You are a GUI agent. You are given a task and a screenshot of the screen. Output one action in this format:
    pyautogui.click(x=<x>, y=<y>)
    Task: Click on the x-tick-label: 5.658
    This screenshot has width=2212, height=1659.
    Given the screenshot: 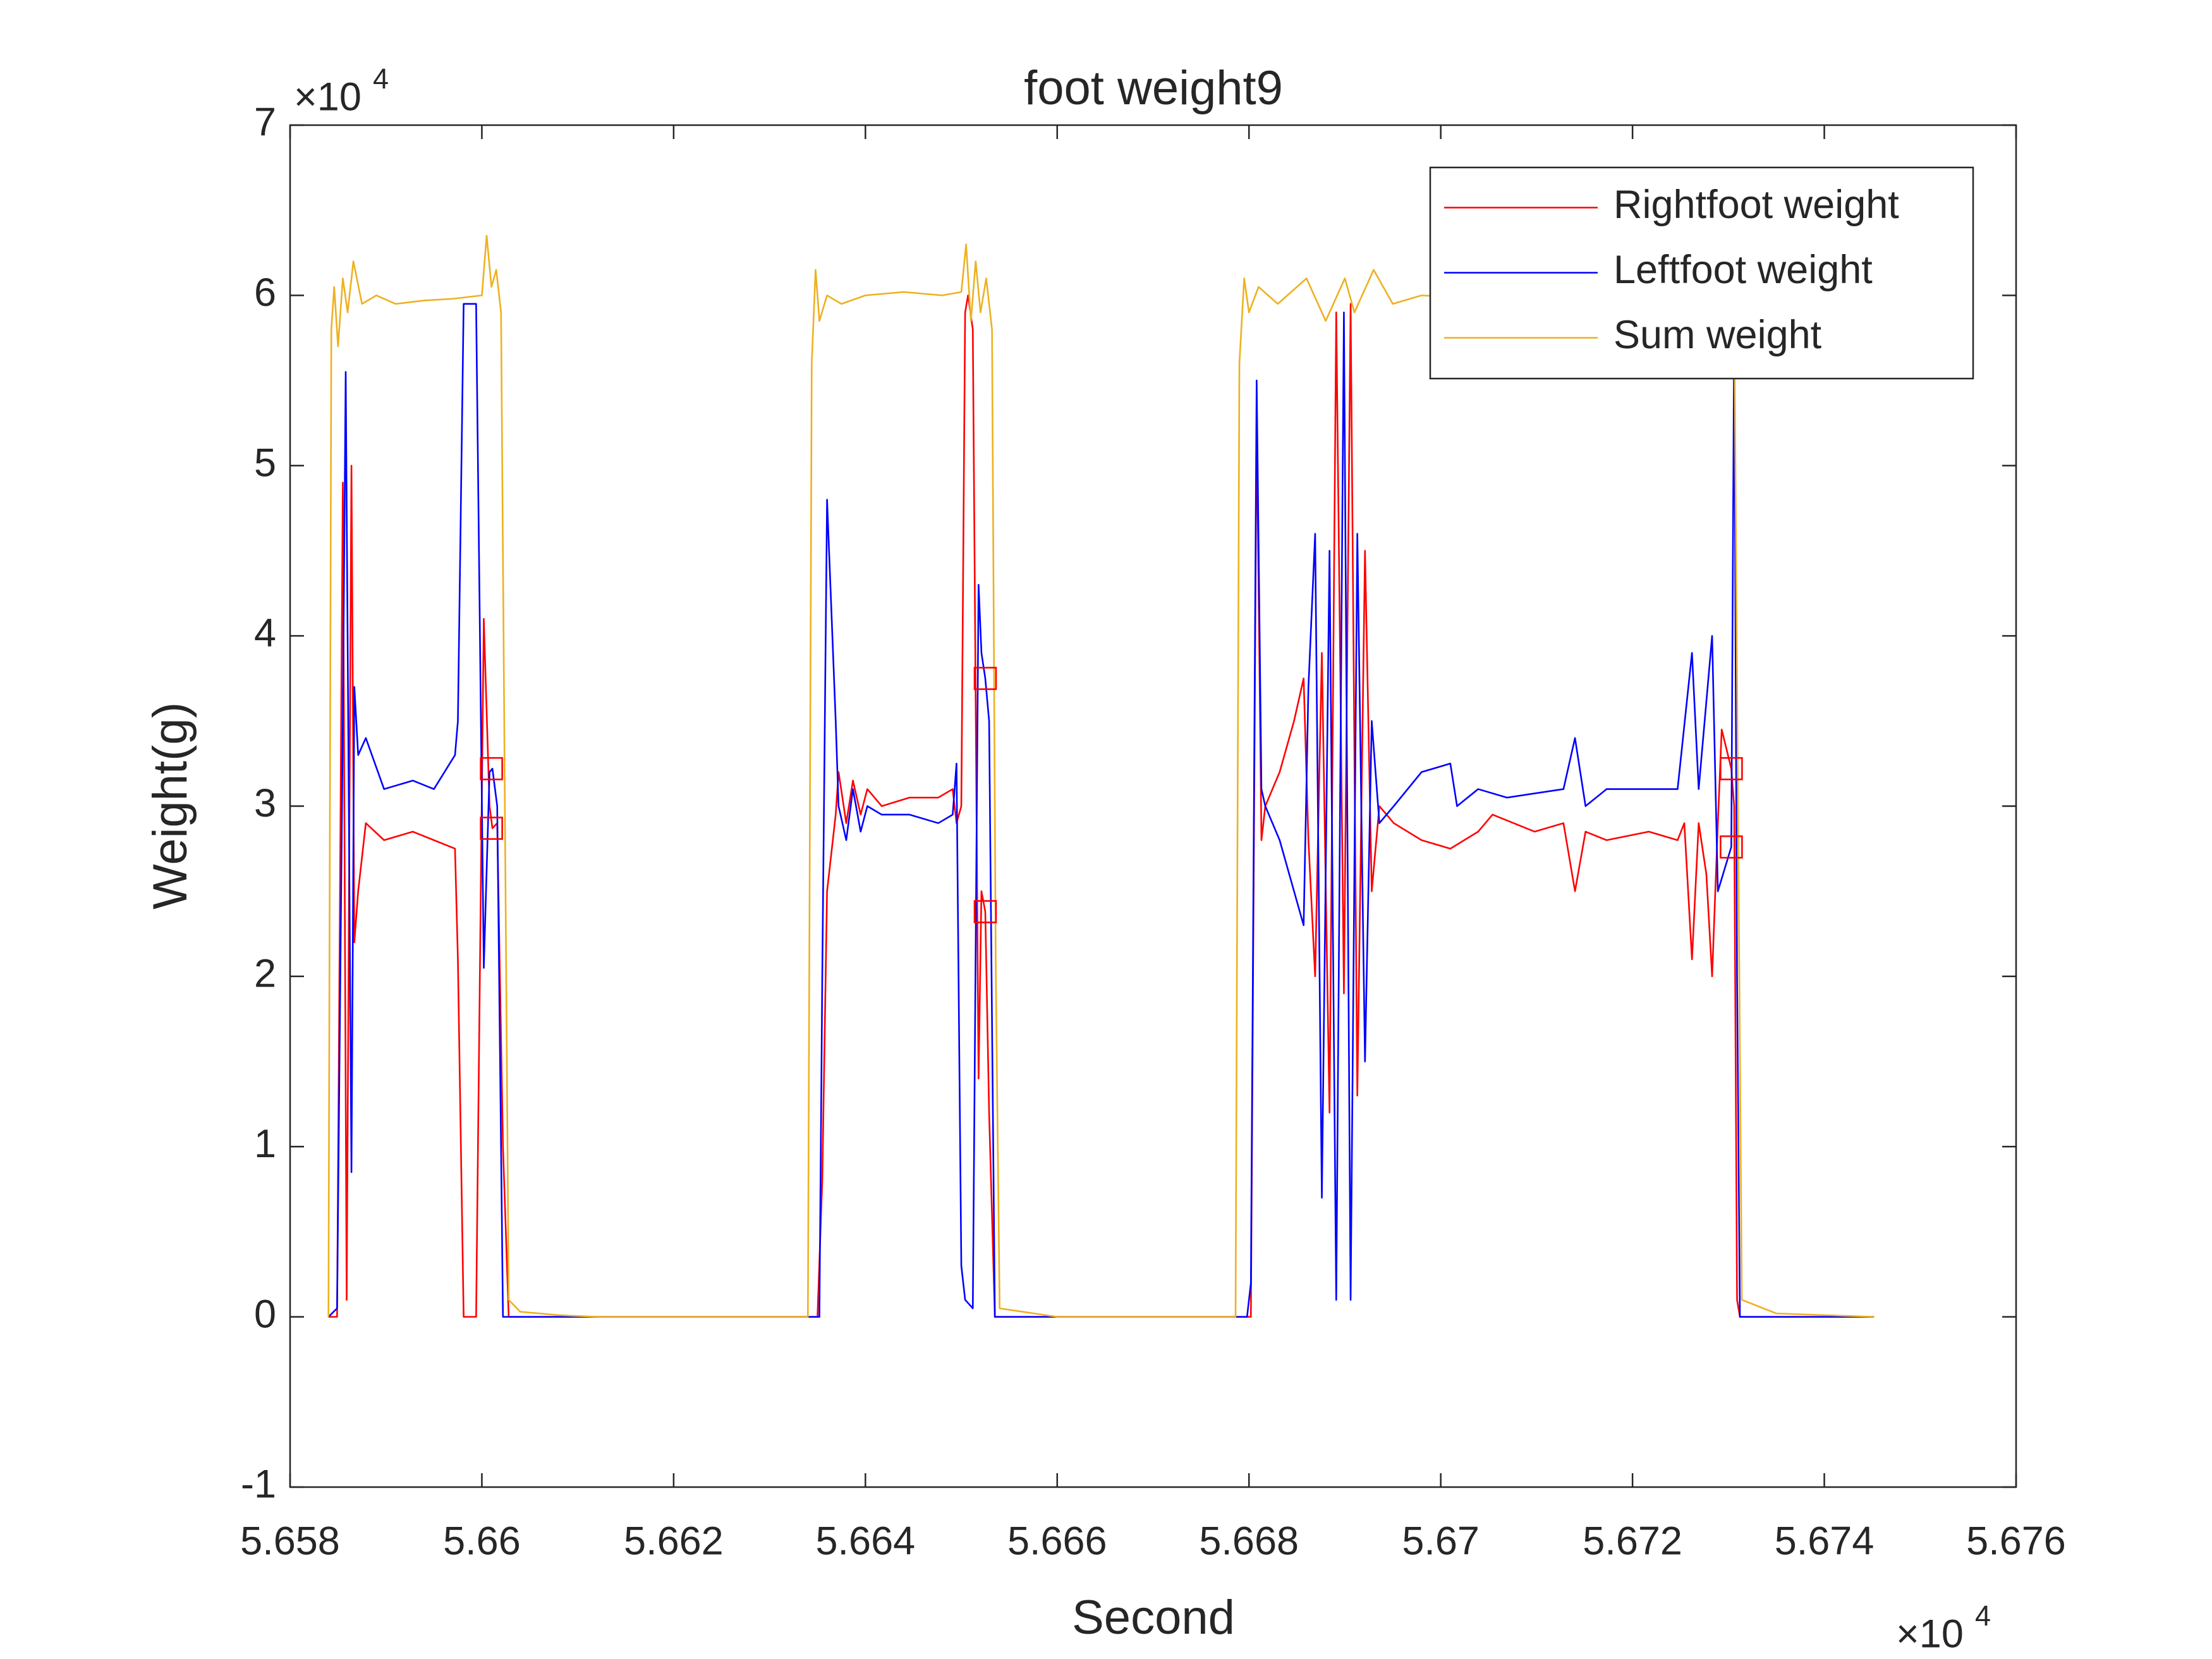 What is the action you would take?
    pyautogui.click(x=290, y=1541)
    